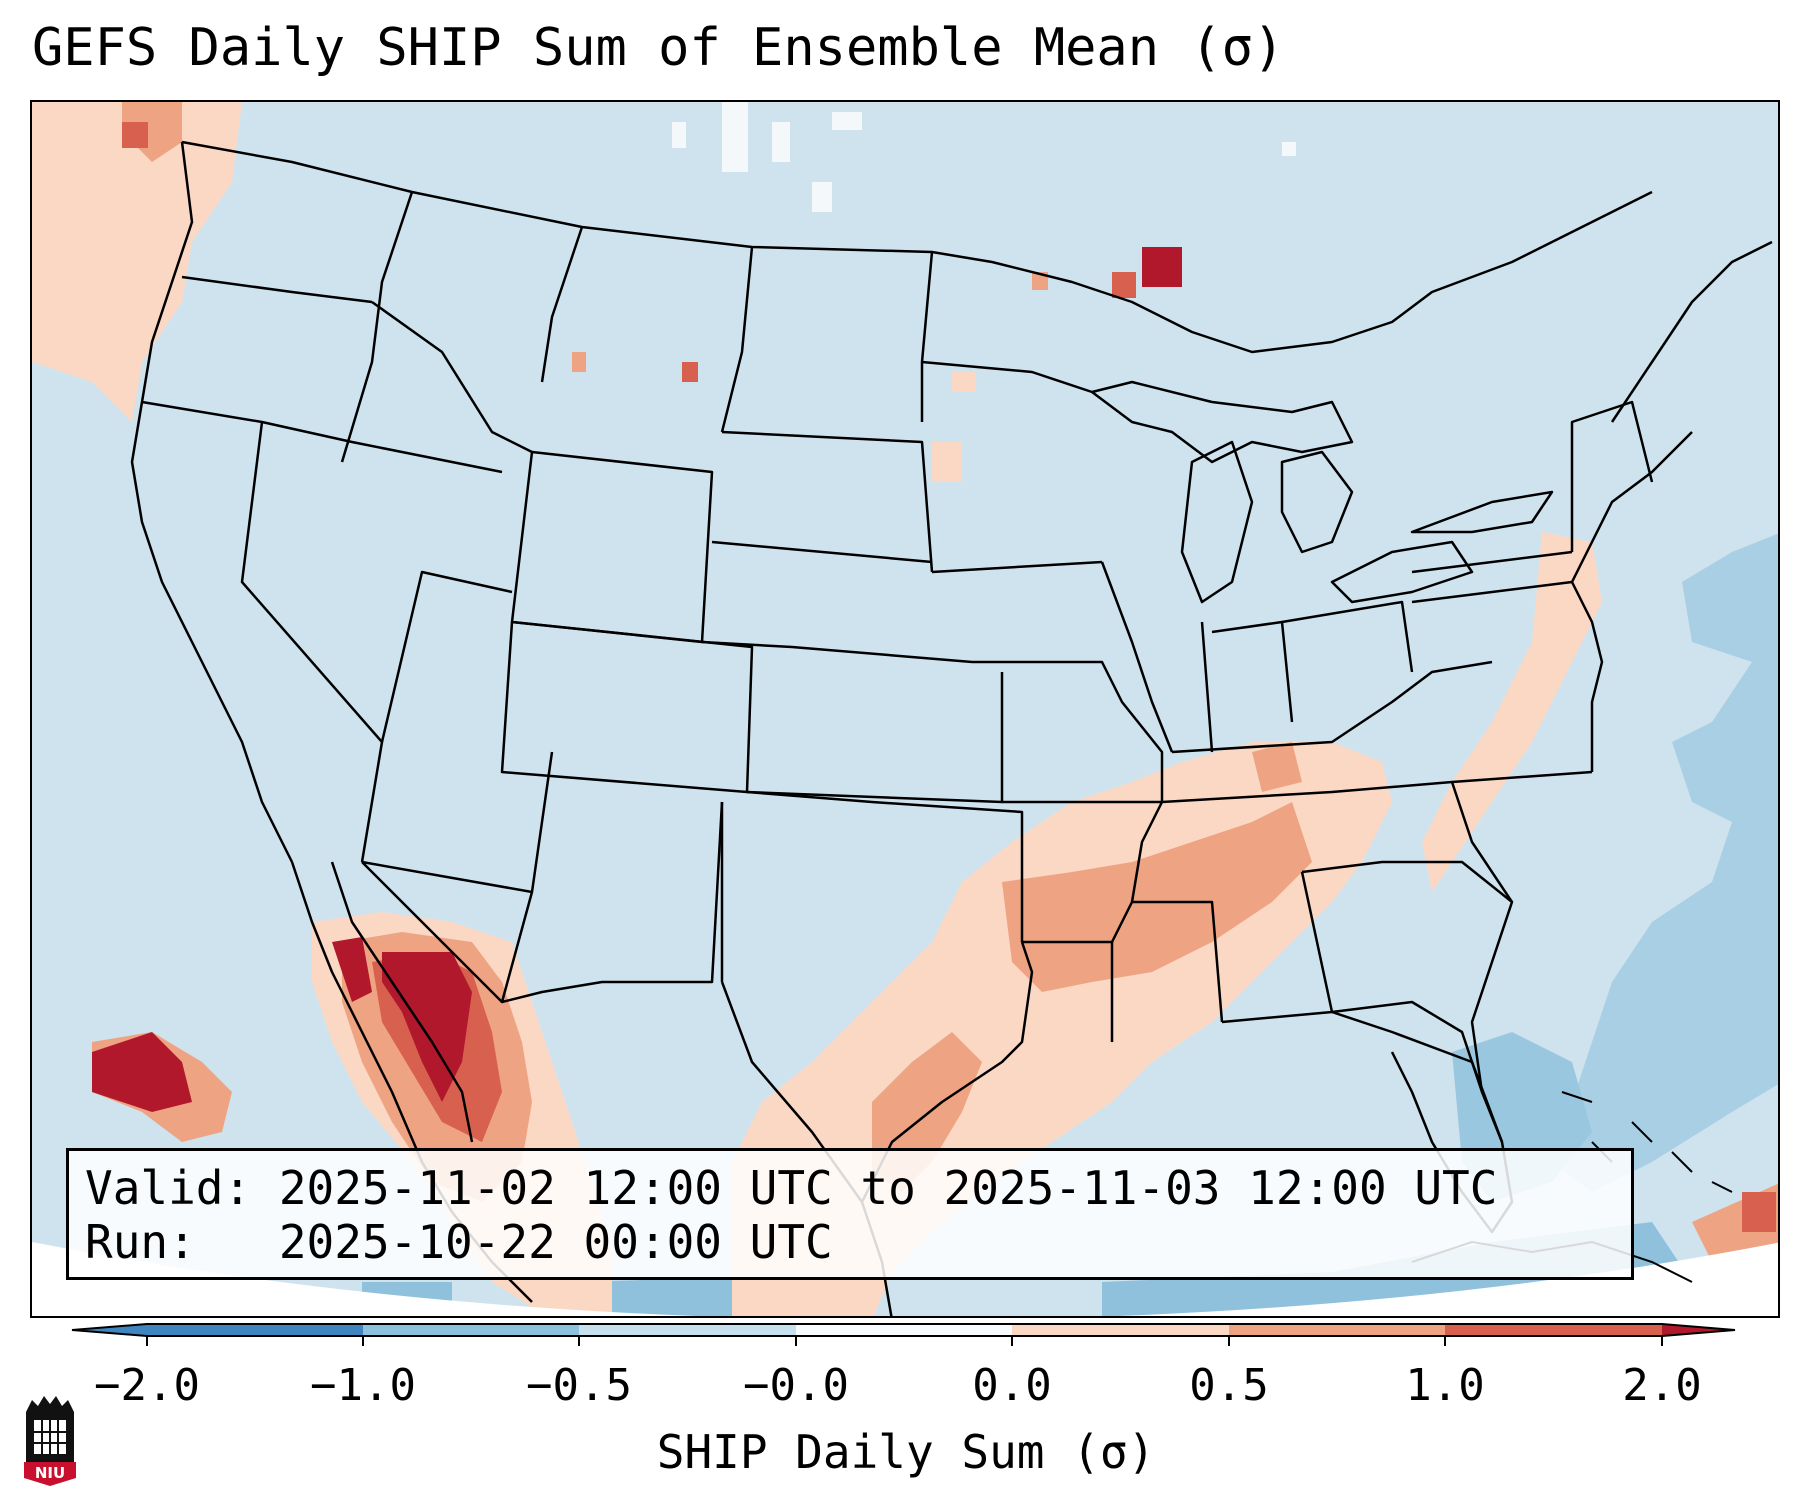  I want to click on colorbar-tick-label: 2.0, so click(1662, 1385).